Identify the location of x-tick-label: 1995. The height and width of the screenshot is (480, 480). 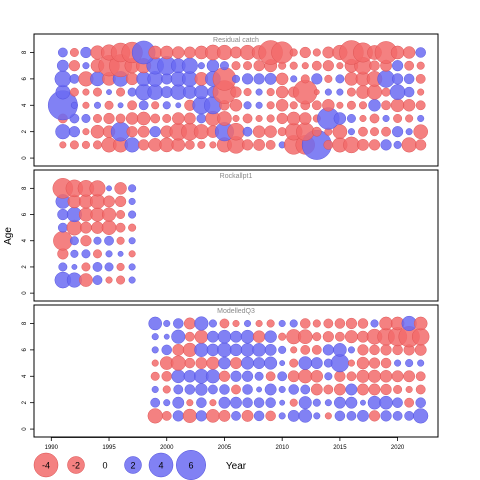
(109, 448).